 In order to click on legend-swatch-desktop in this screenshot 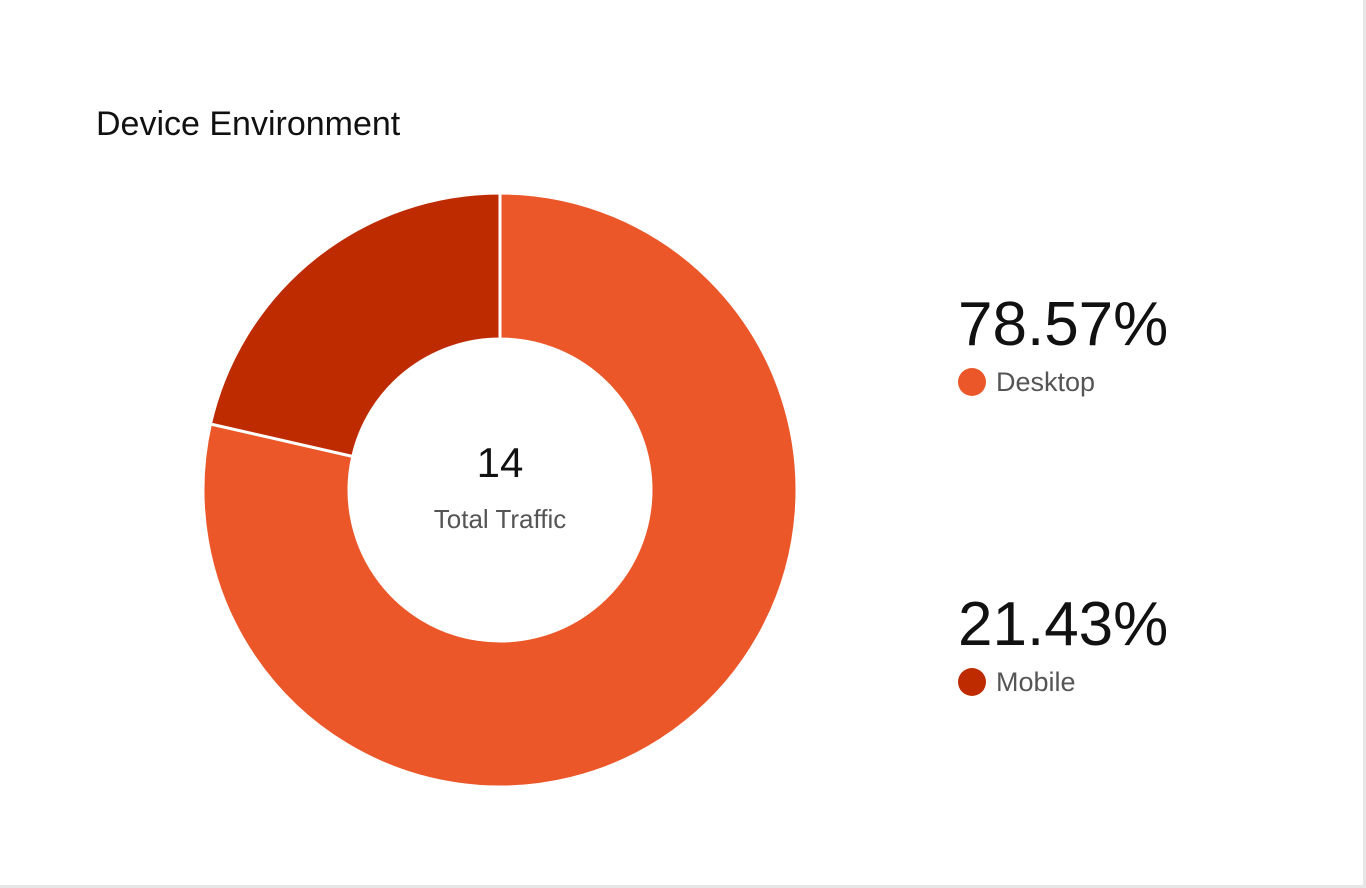, I will do `click(972, 382)`.